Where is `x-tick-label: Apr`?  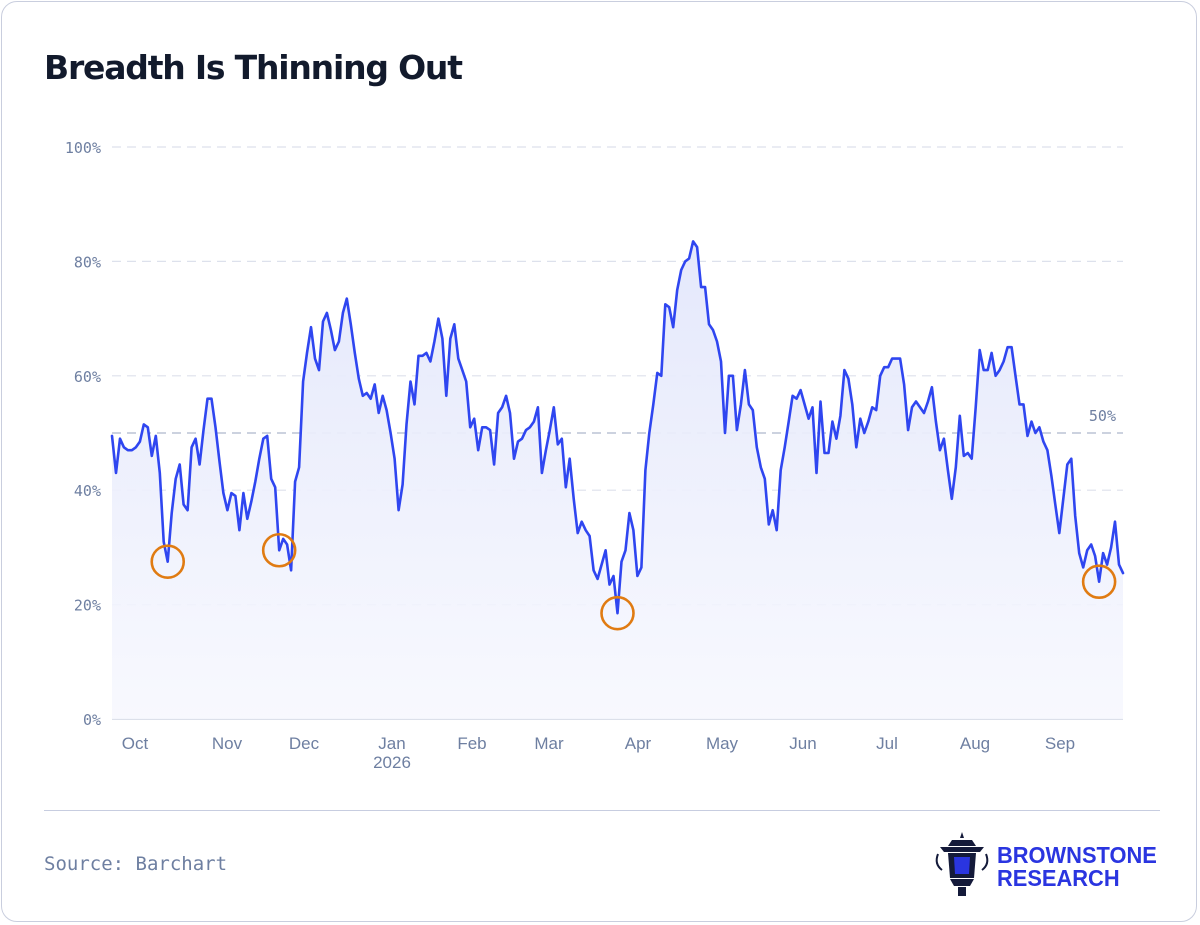 x-tick-label: Apr is located at coordinates (638, 743).